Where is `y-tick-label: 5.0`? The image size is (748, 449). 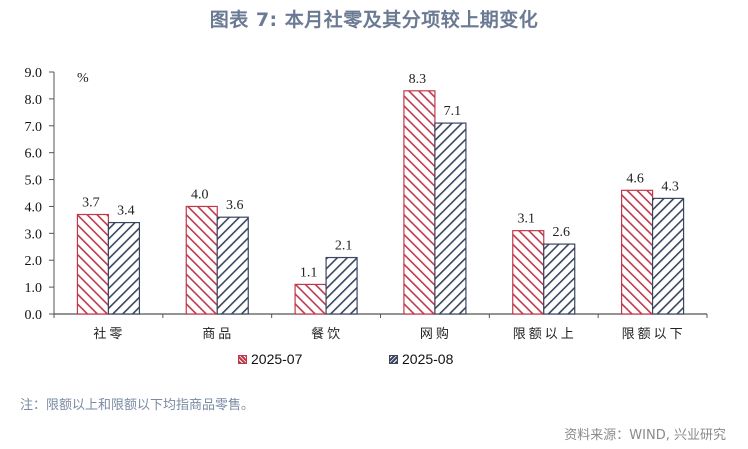
y-tick-label: 5.0 is located at coordinates (34, 181).